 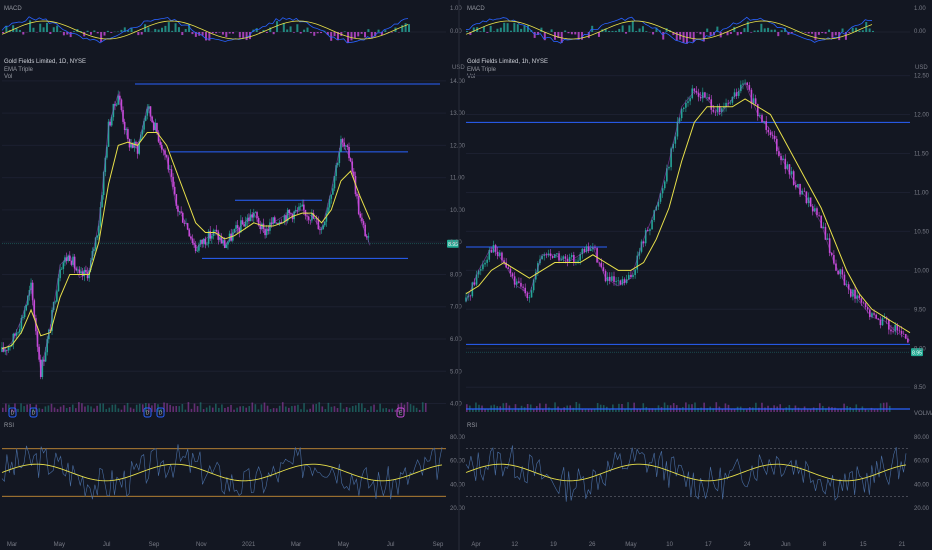 I want to click on left-x-tick-label: May, so click(x=343, y=545).